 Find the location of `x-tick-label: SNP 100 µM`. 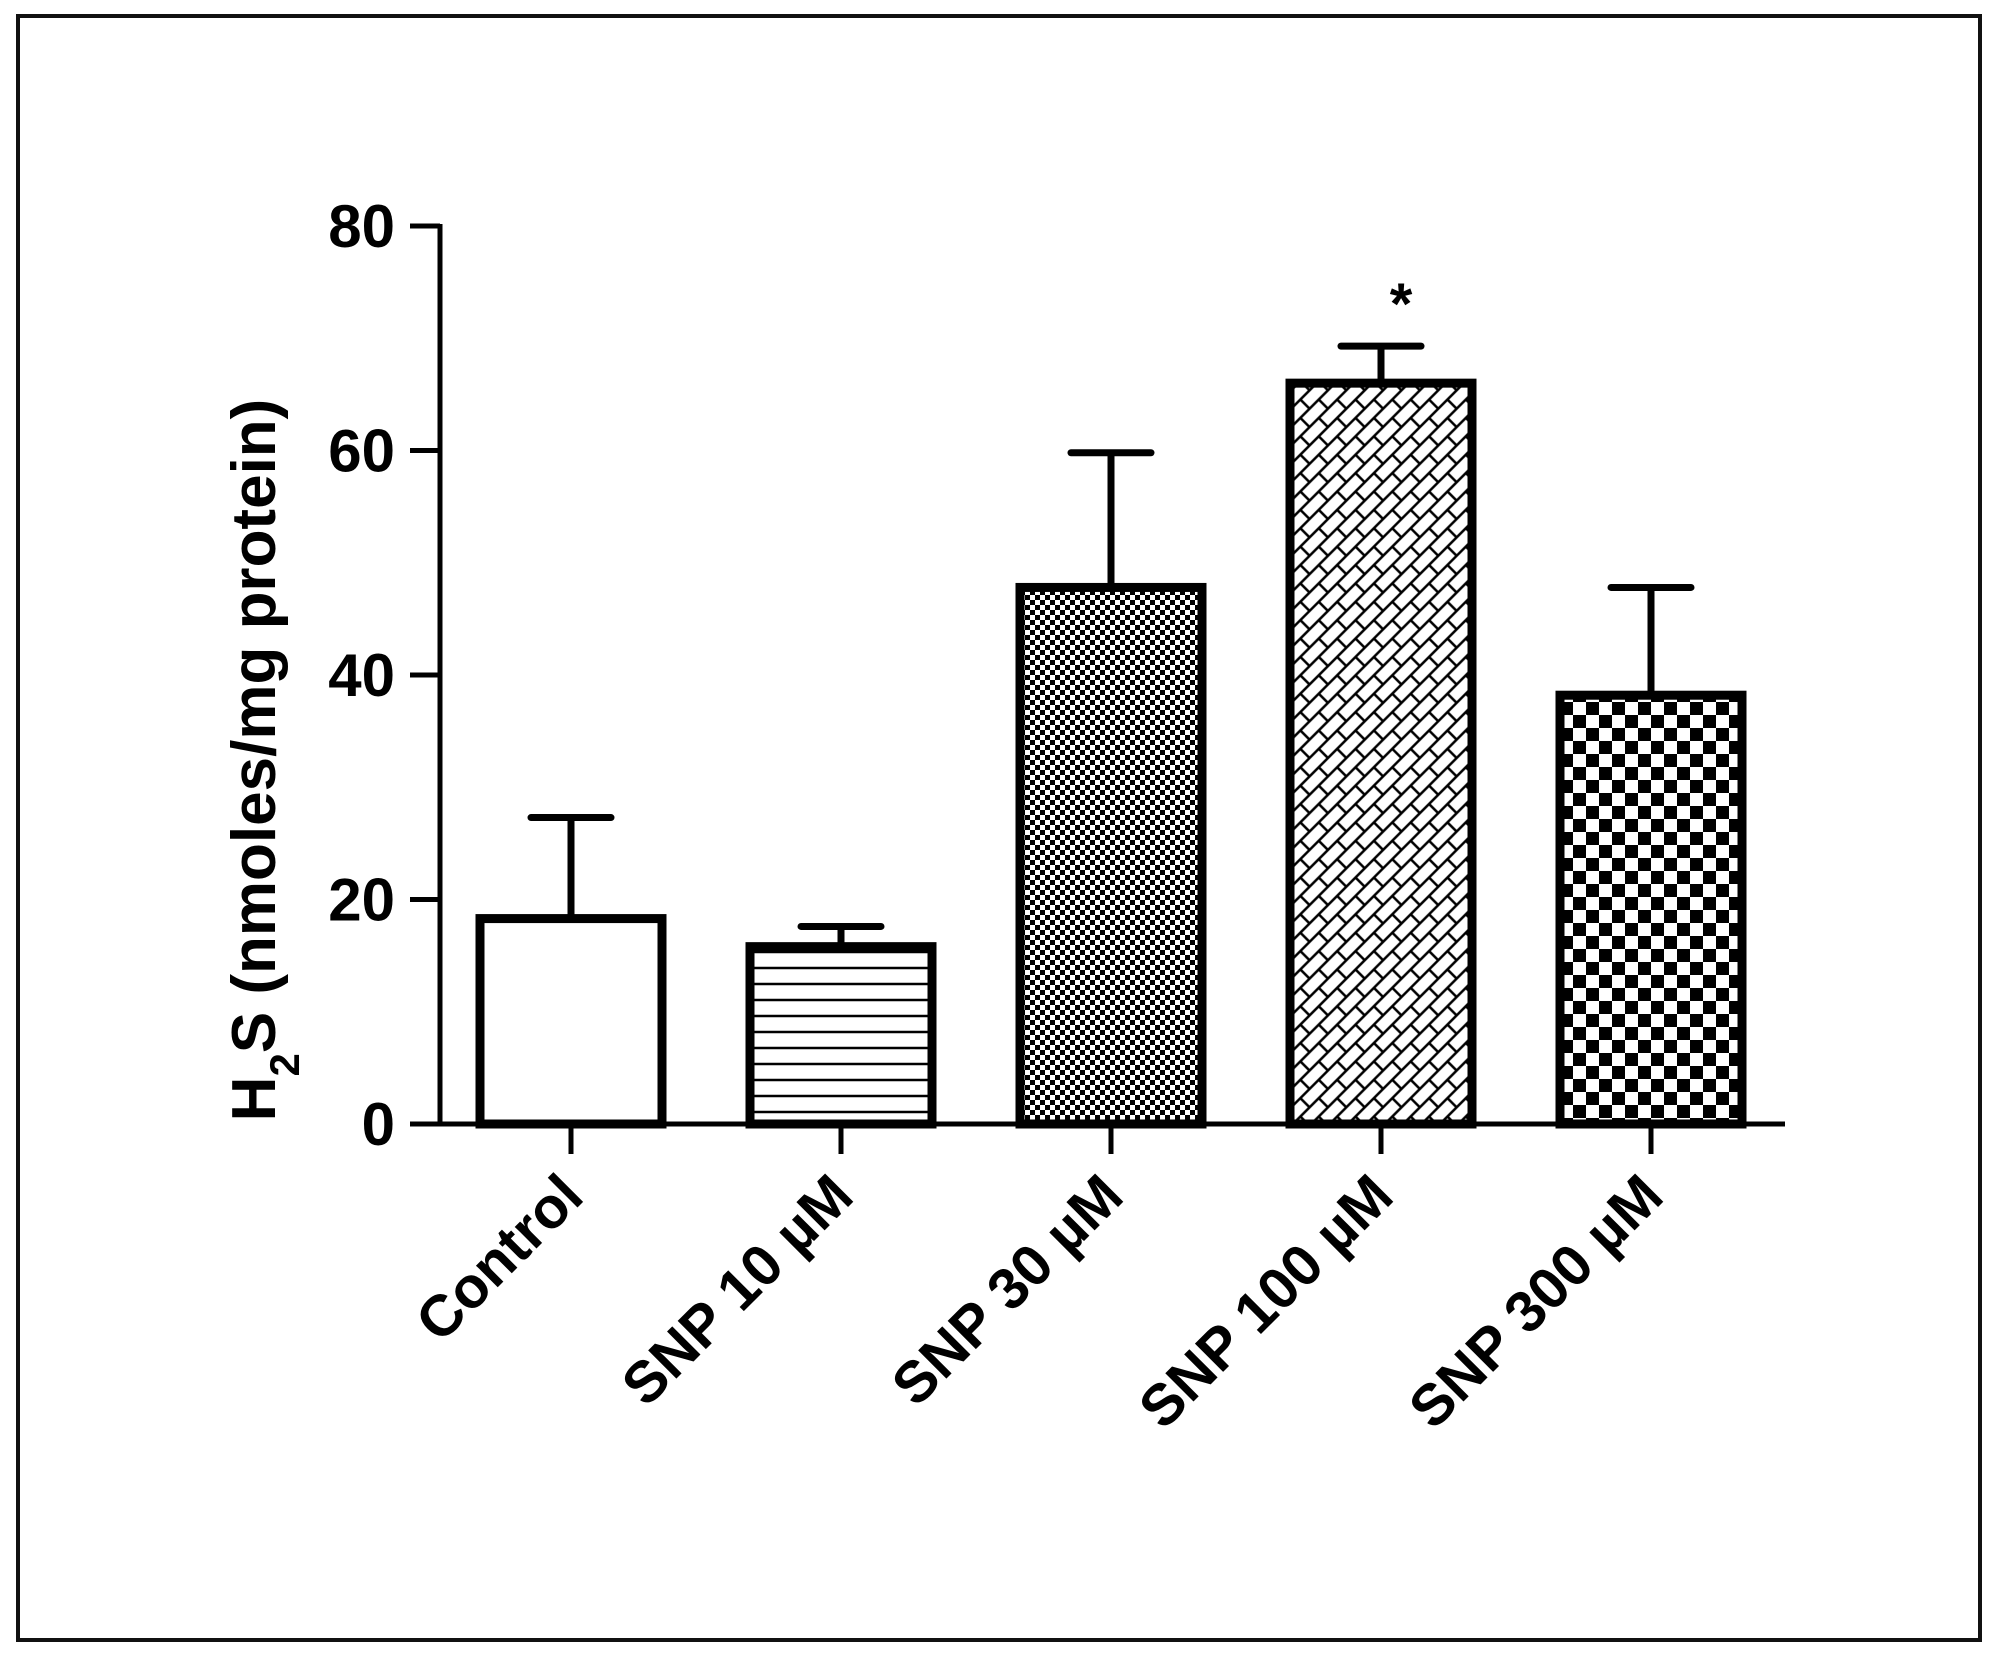

x-tick-label: SNP 100 µM is located at coordinates (1266, 1301).